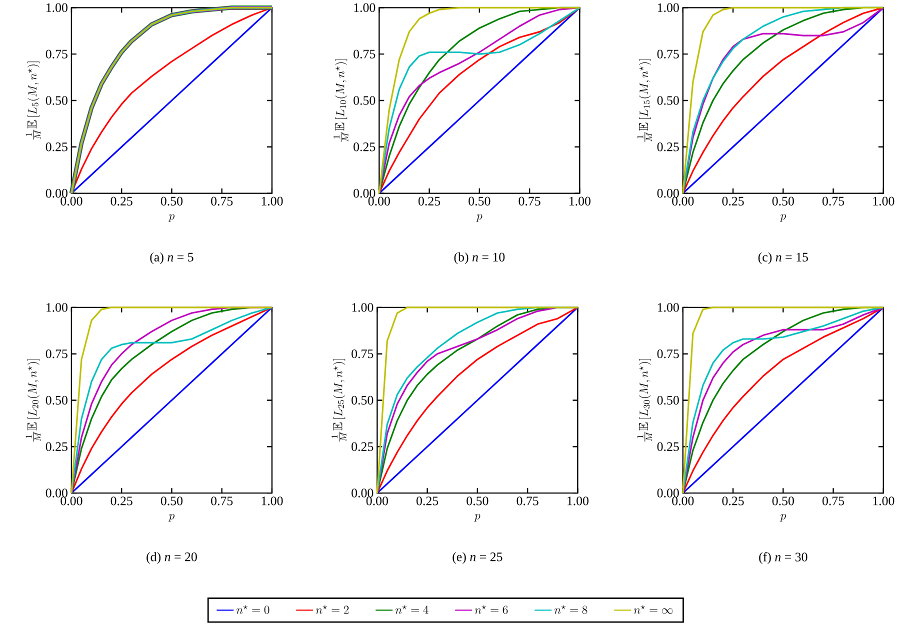 The width and height of the screenshot is (898, 637). I want to click on legend-label: $n^{\star} = 0$, so click(253, 609).